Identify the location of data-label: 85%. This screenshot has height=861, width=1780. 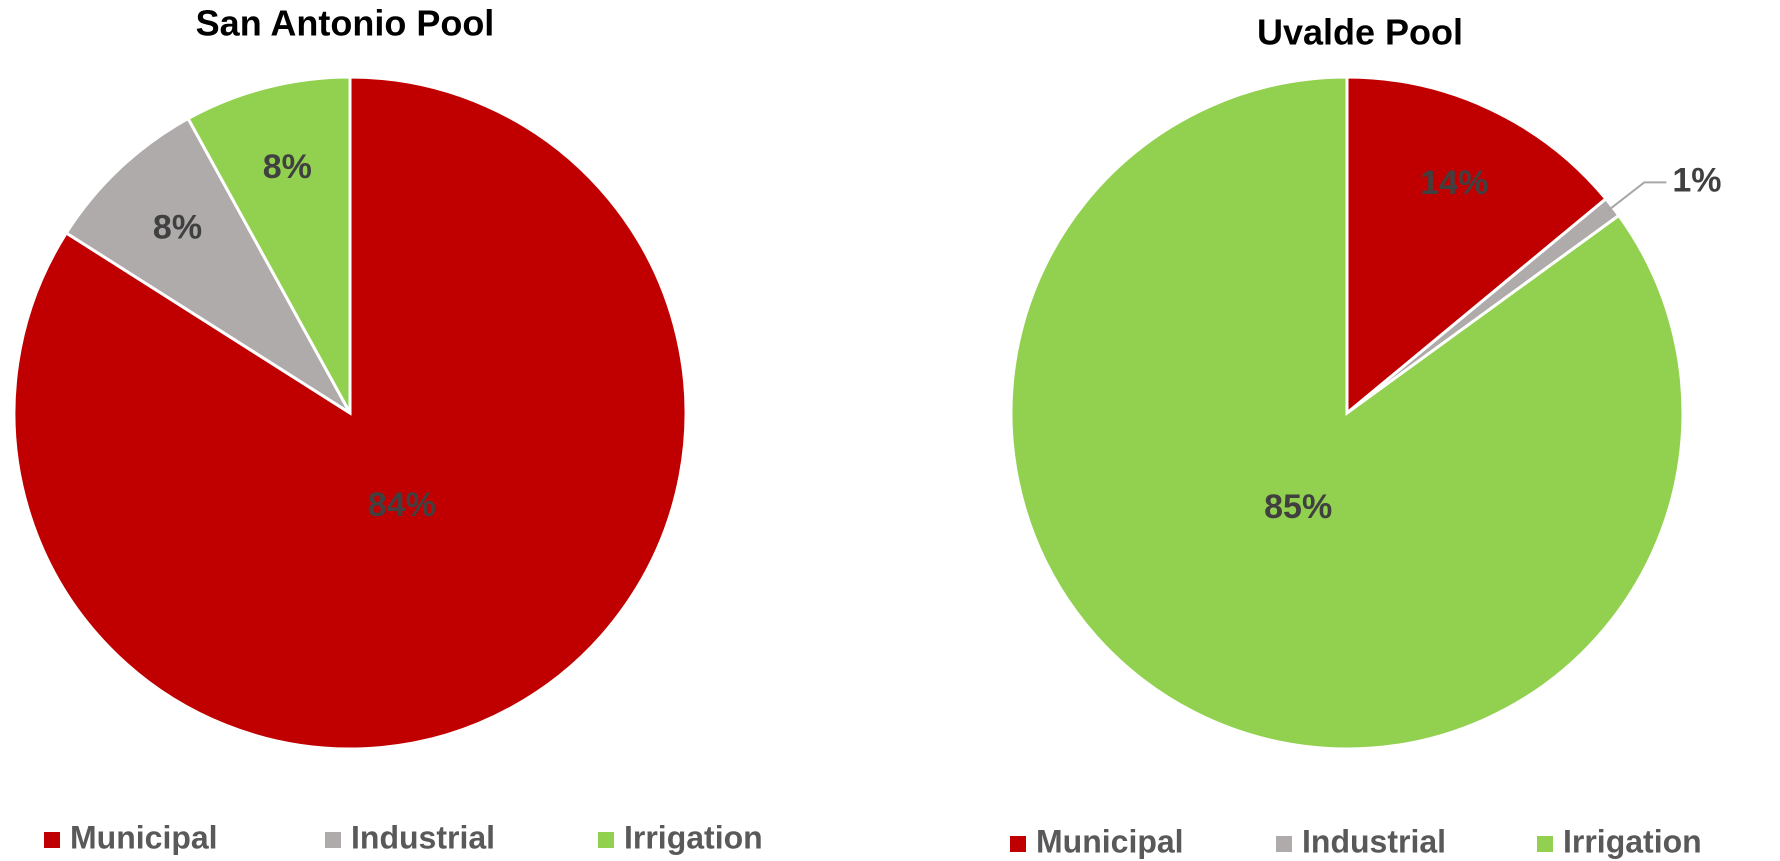
(1298, 507).